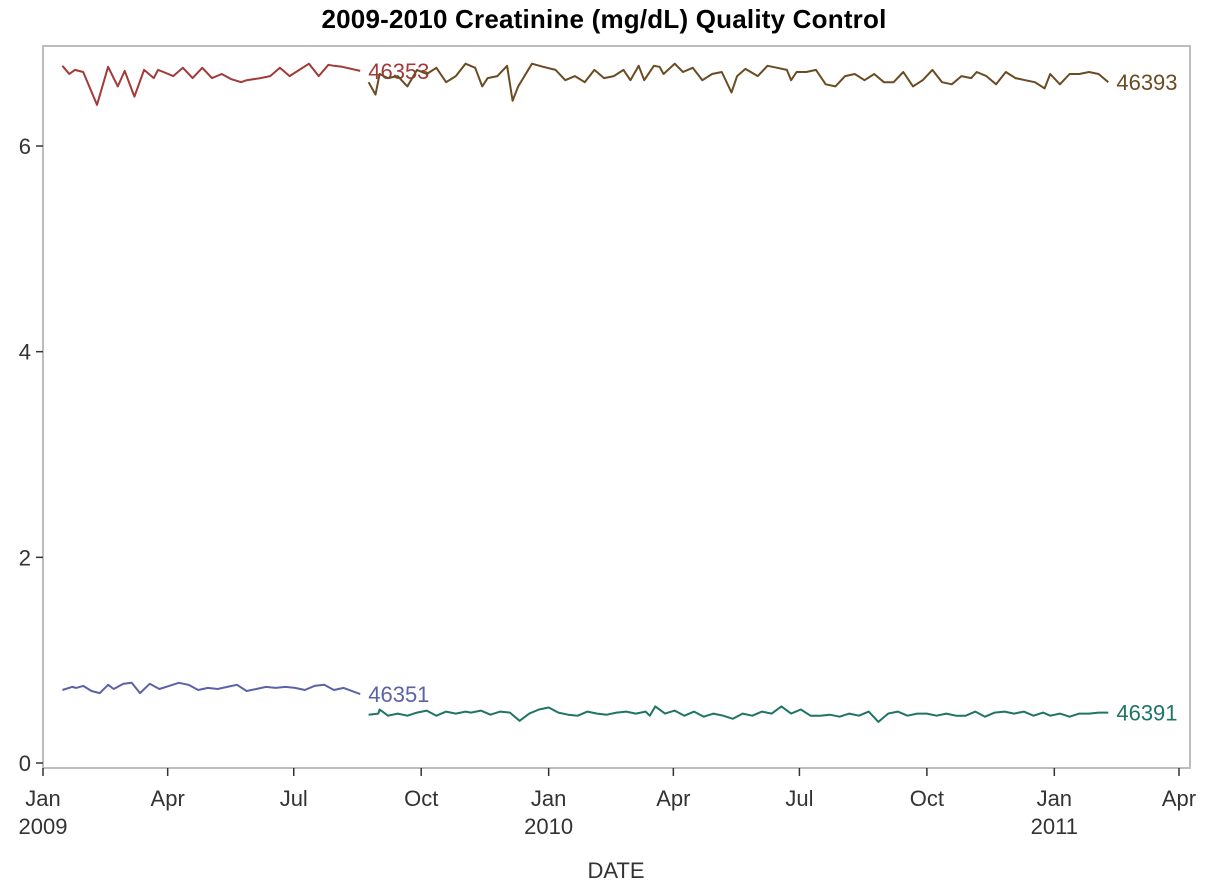  I want to click on y-tick-label: 2, so click(25, 557).